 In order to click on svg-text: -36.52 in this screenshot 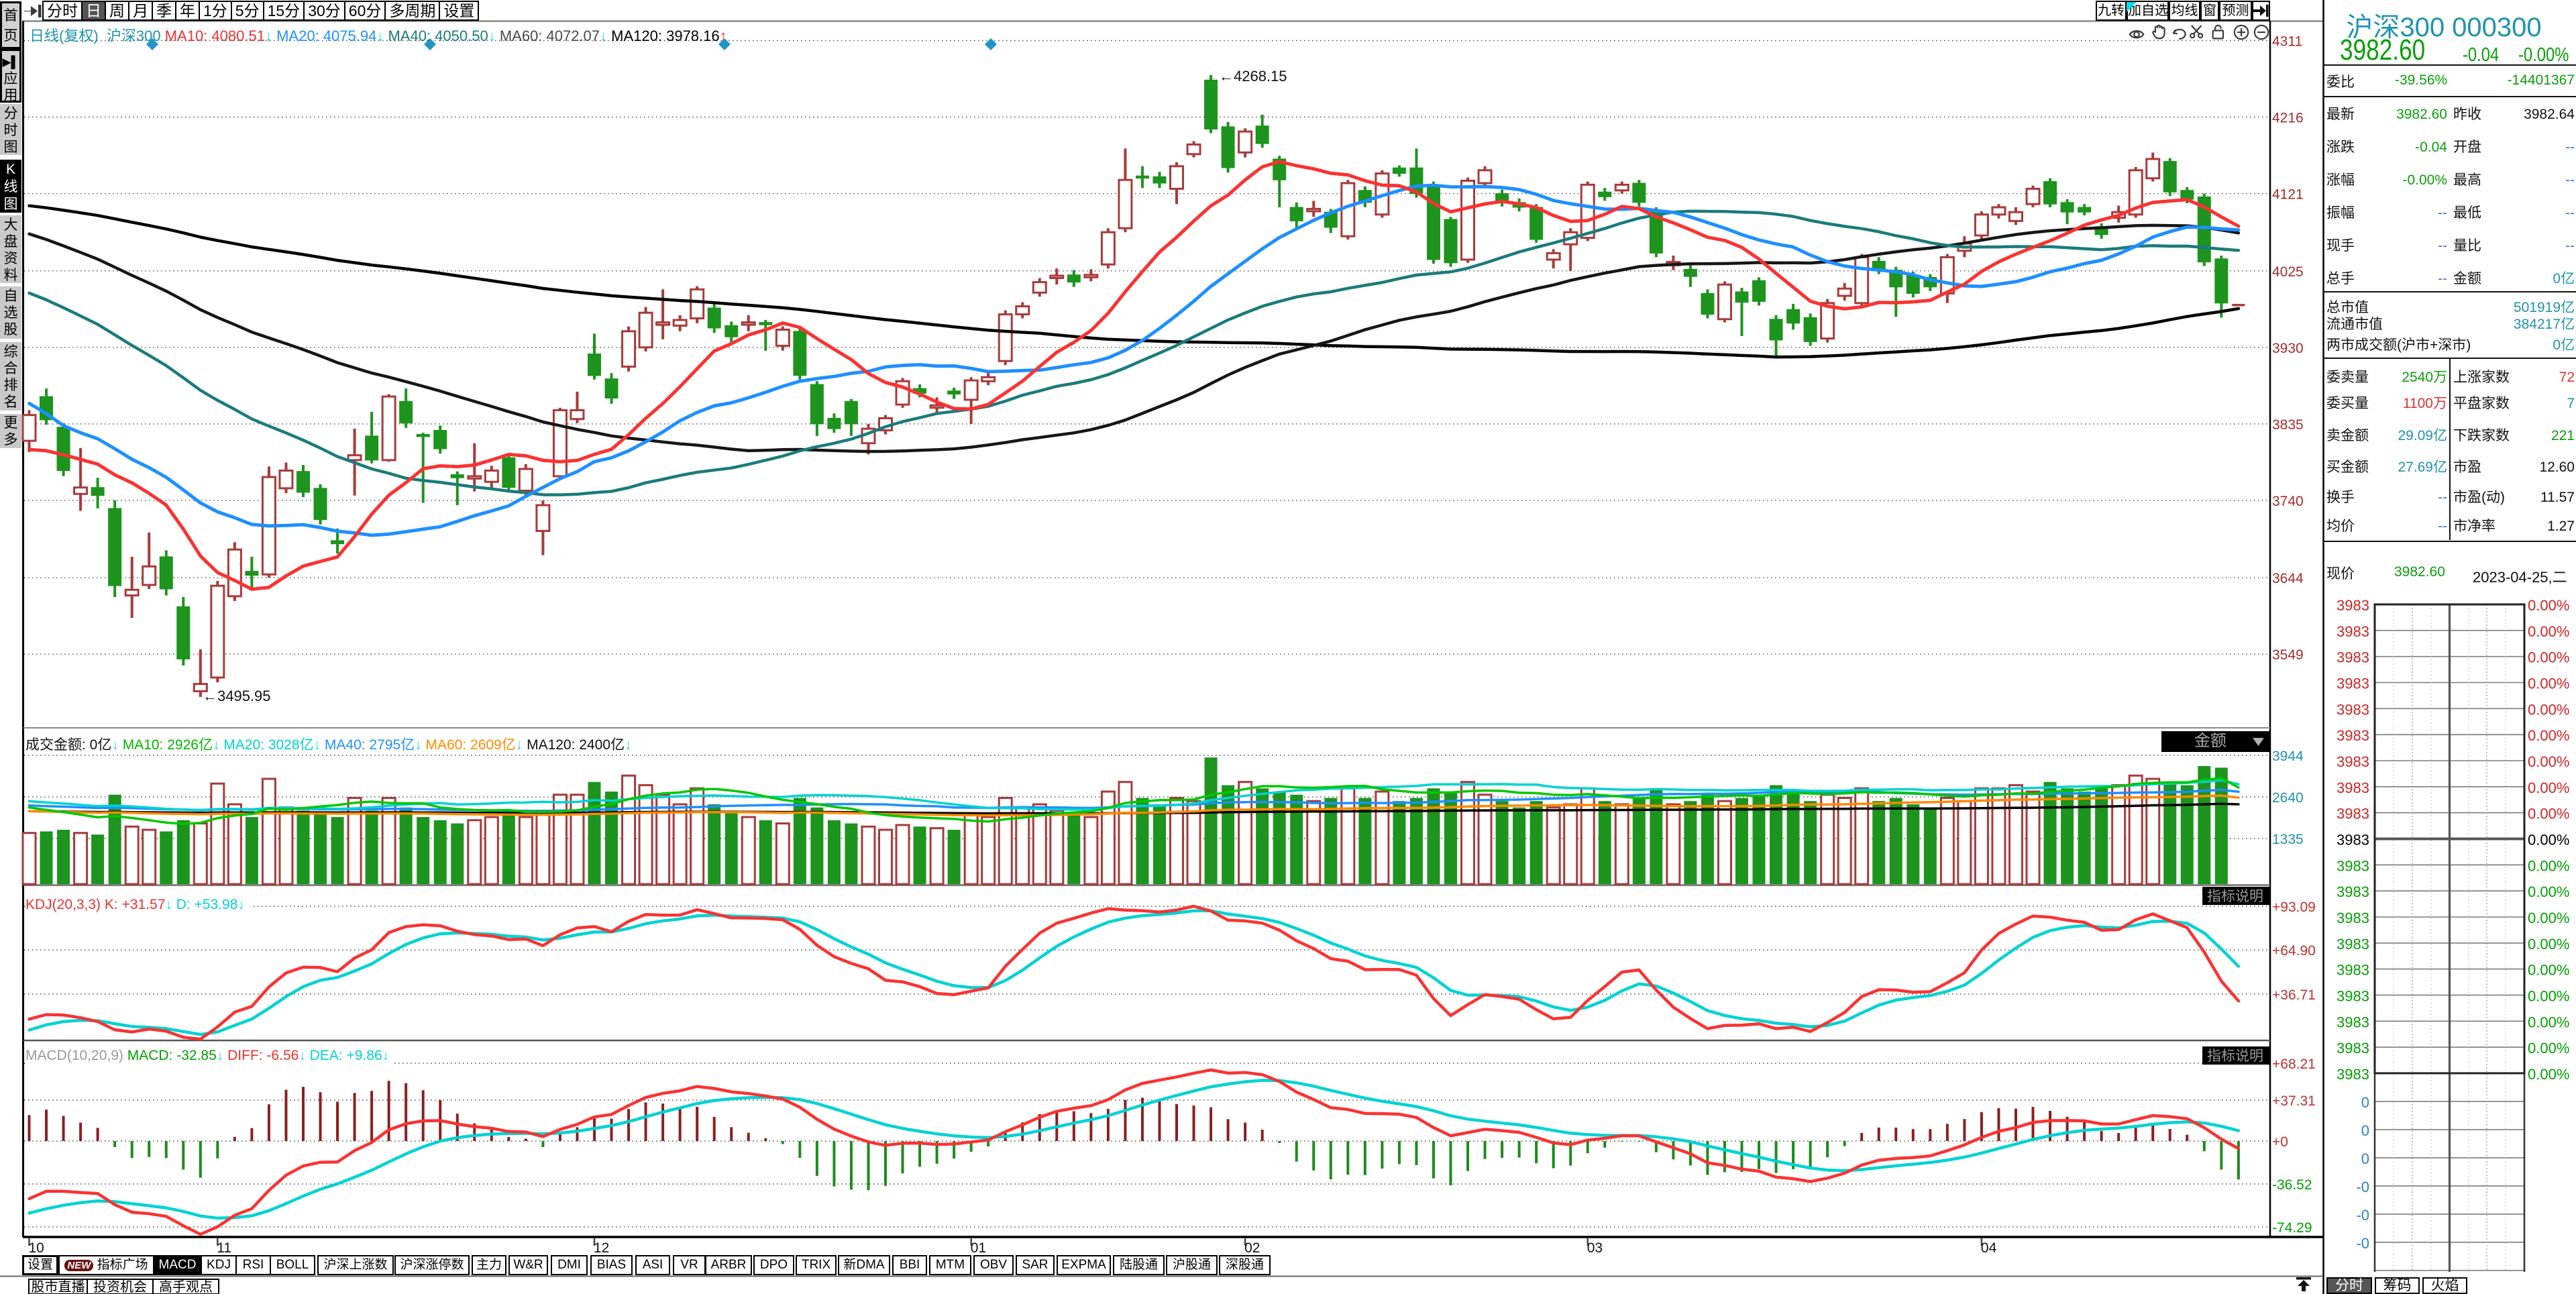, I will do `click(2292, 1185)`.